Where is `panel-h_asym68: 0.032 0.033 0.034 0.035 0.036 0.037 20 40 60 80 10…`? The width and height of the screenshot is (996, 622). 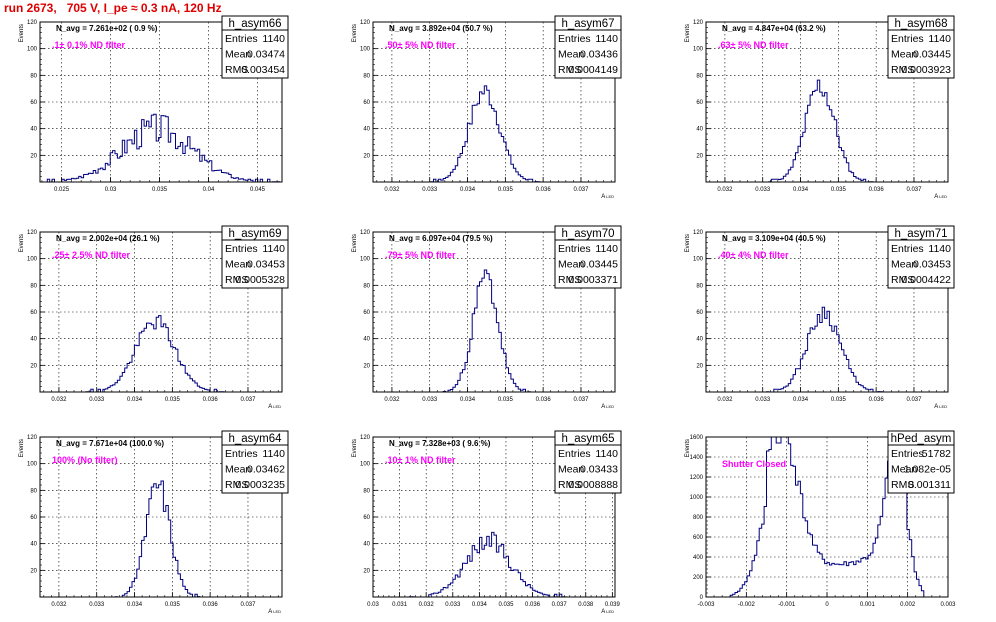
panel-h_asym68: 0.032 0.033 0.034 0.035 0.036 0.037 20 40 60 80 10… is located at coordinates (820, 107).